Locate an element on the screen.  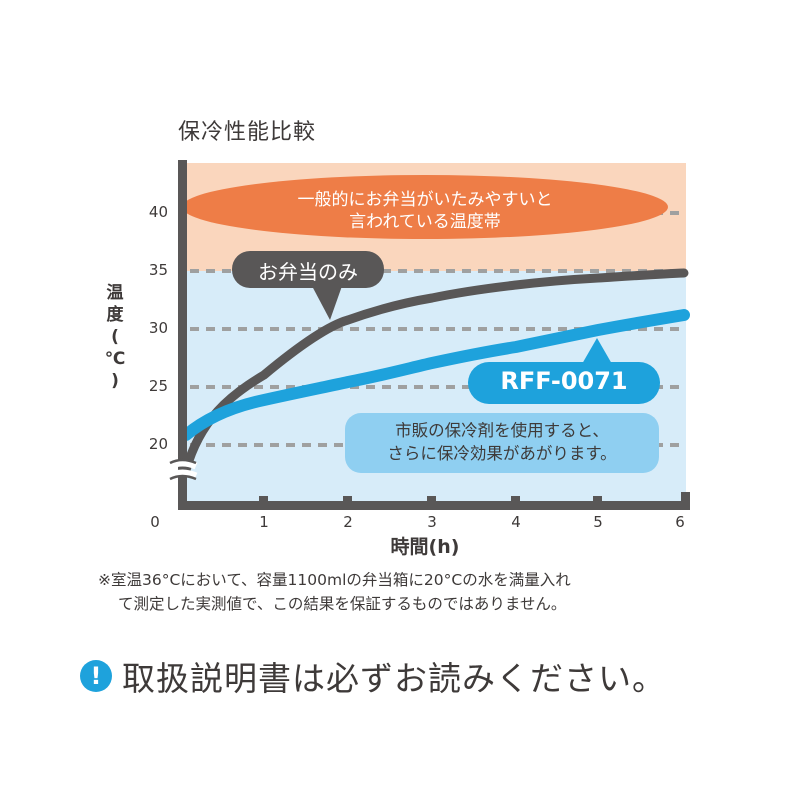
x-axis is located at coordinates (434, 505).